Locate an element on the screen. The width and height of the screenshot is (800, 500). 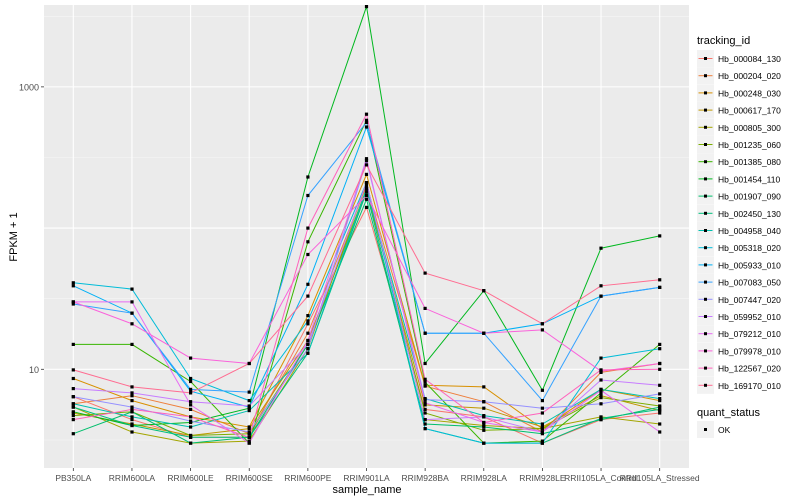
shape-legend-title: quant_status is located at coordinates (728, 413).